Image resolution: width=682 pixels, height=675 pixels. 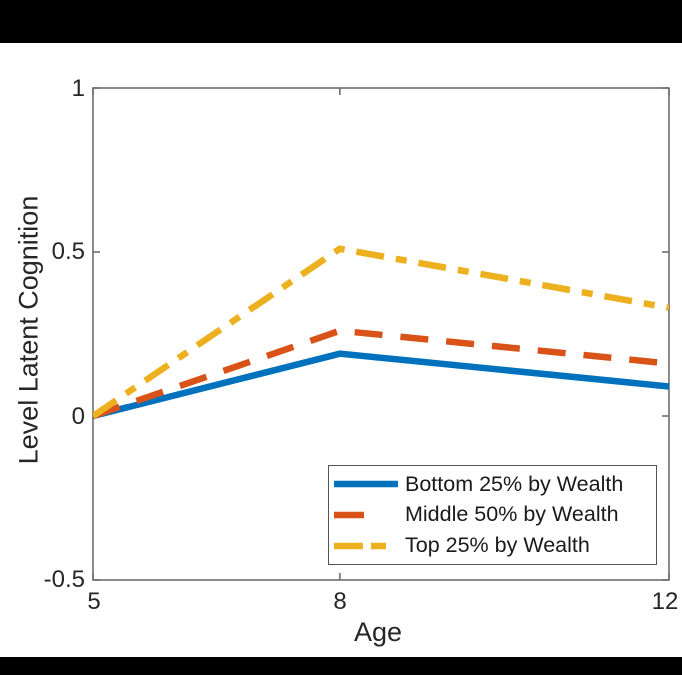 What do you see at coordinates (78, 88) in the screenshot?
I see `y-tick-label-1: 1` at bounding box center [78, 88].